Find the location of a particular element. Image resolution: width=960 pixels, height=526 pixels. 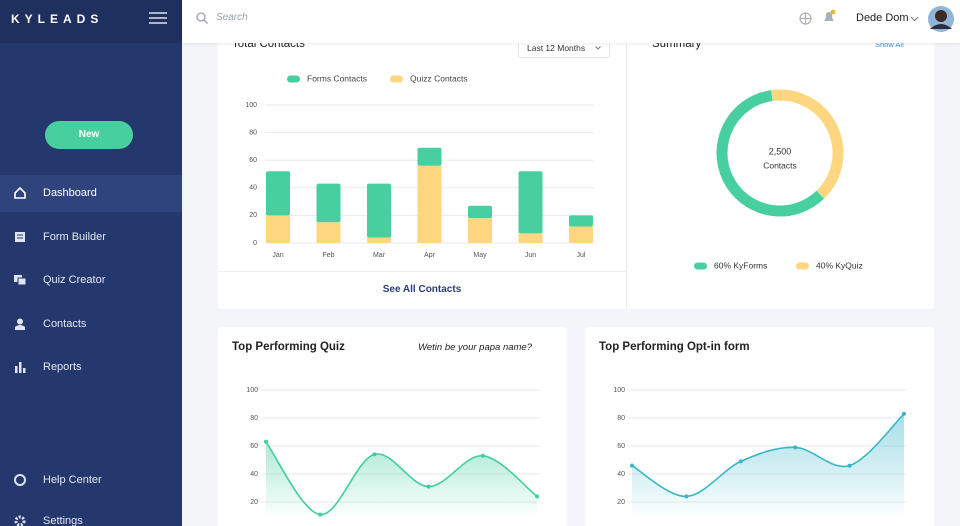

nav-item: Quiz Creator is located at coordinates (91, 280).